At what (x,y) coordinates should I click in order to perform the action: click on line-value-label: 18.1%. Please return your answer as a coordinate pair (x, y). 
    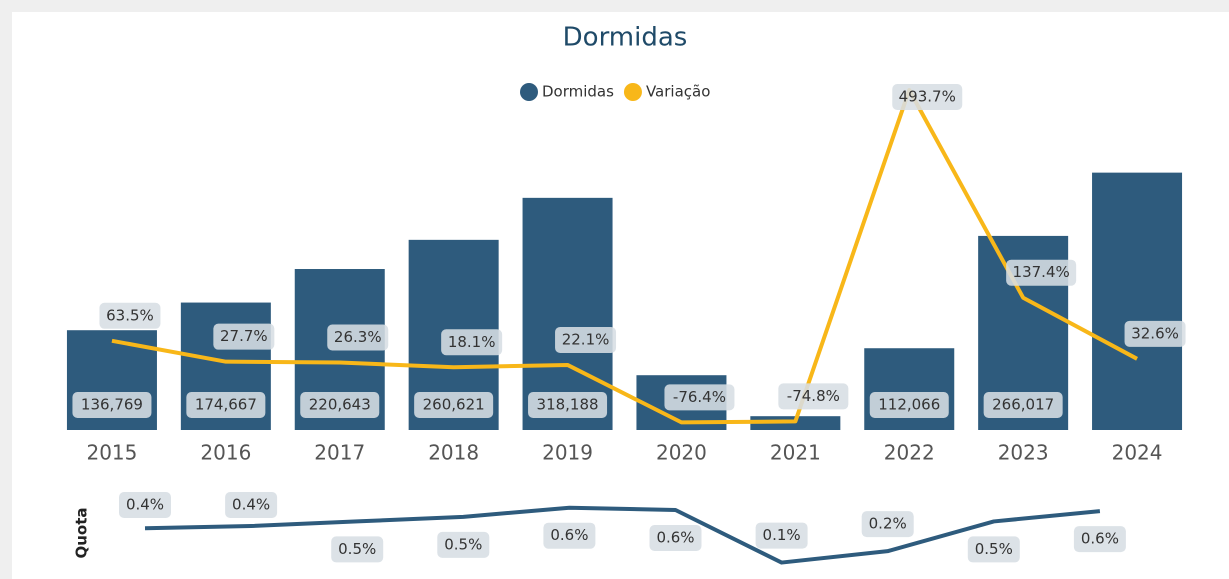
    Looking at the image, I should click on (472, 342).